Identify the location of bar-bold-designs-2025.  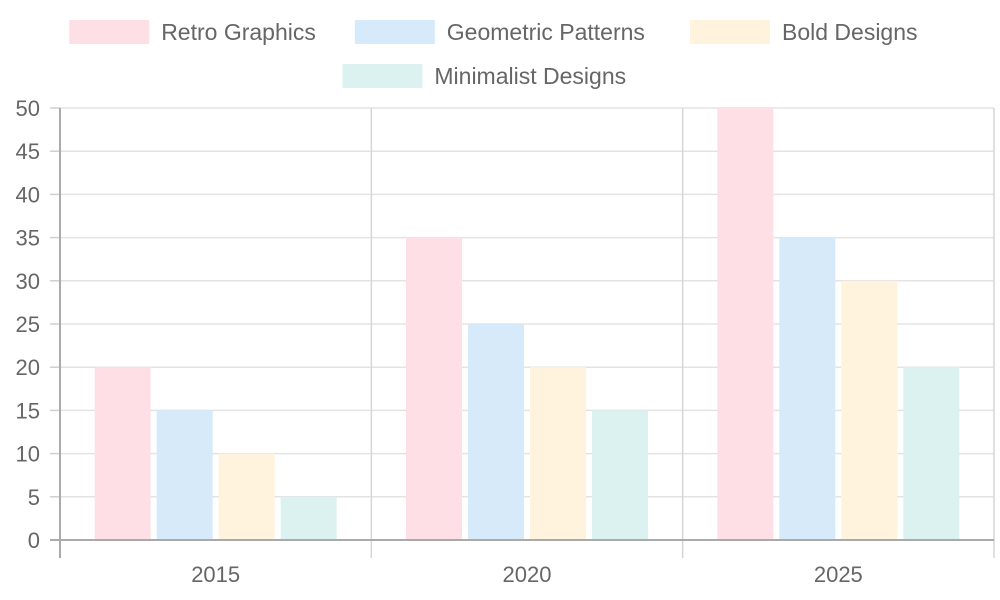
(869, 410).